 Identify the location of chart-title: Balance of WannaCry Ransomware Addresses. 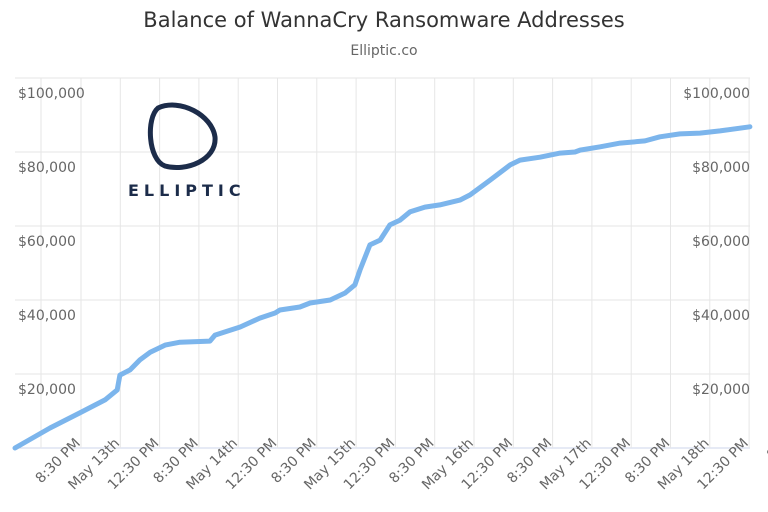
(384, 20).